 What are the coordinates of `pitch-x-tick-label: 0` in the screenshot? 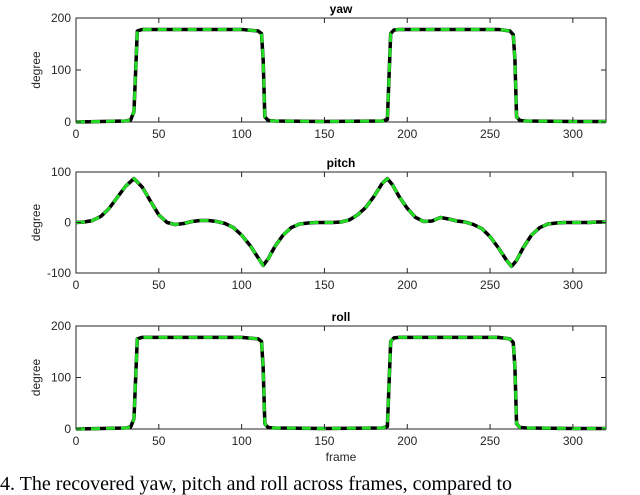 It's located at (76, 285).